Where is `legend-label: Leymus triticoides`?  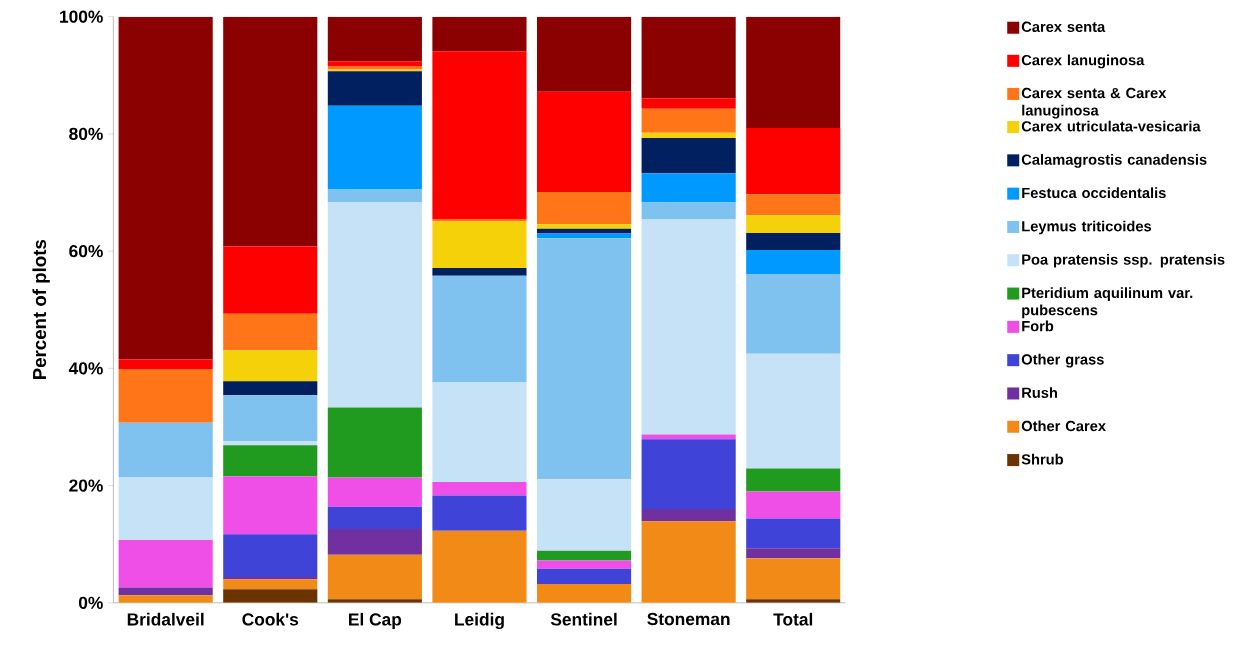
legend-label: Leymus triticoides is located at coordinates (1087, 227).